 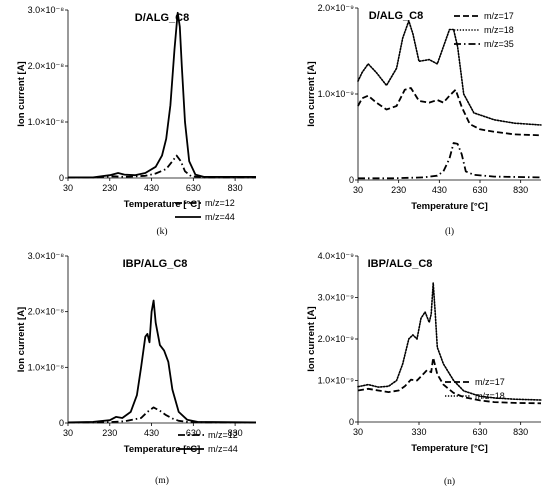 I want to click on panel-caption: (l), so click(x=449, y=231).